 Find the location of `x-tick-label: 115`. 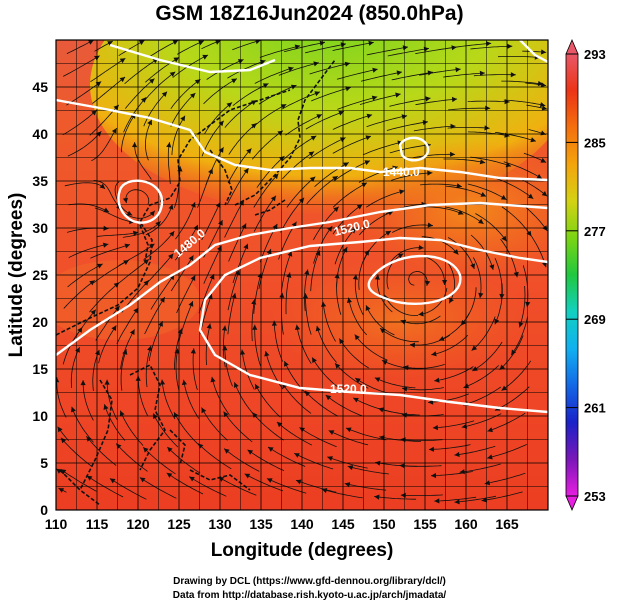

x-tick-label: 115 is located at coordinates (97, 524).